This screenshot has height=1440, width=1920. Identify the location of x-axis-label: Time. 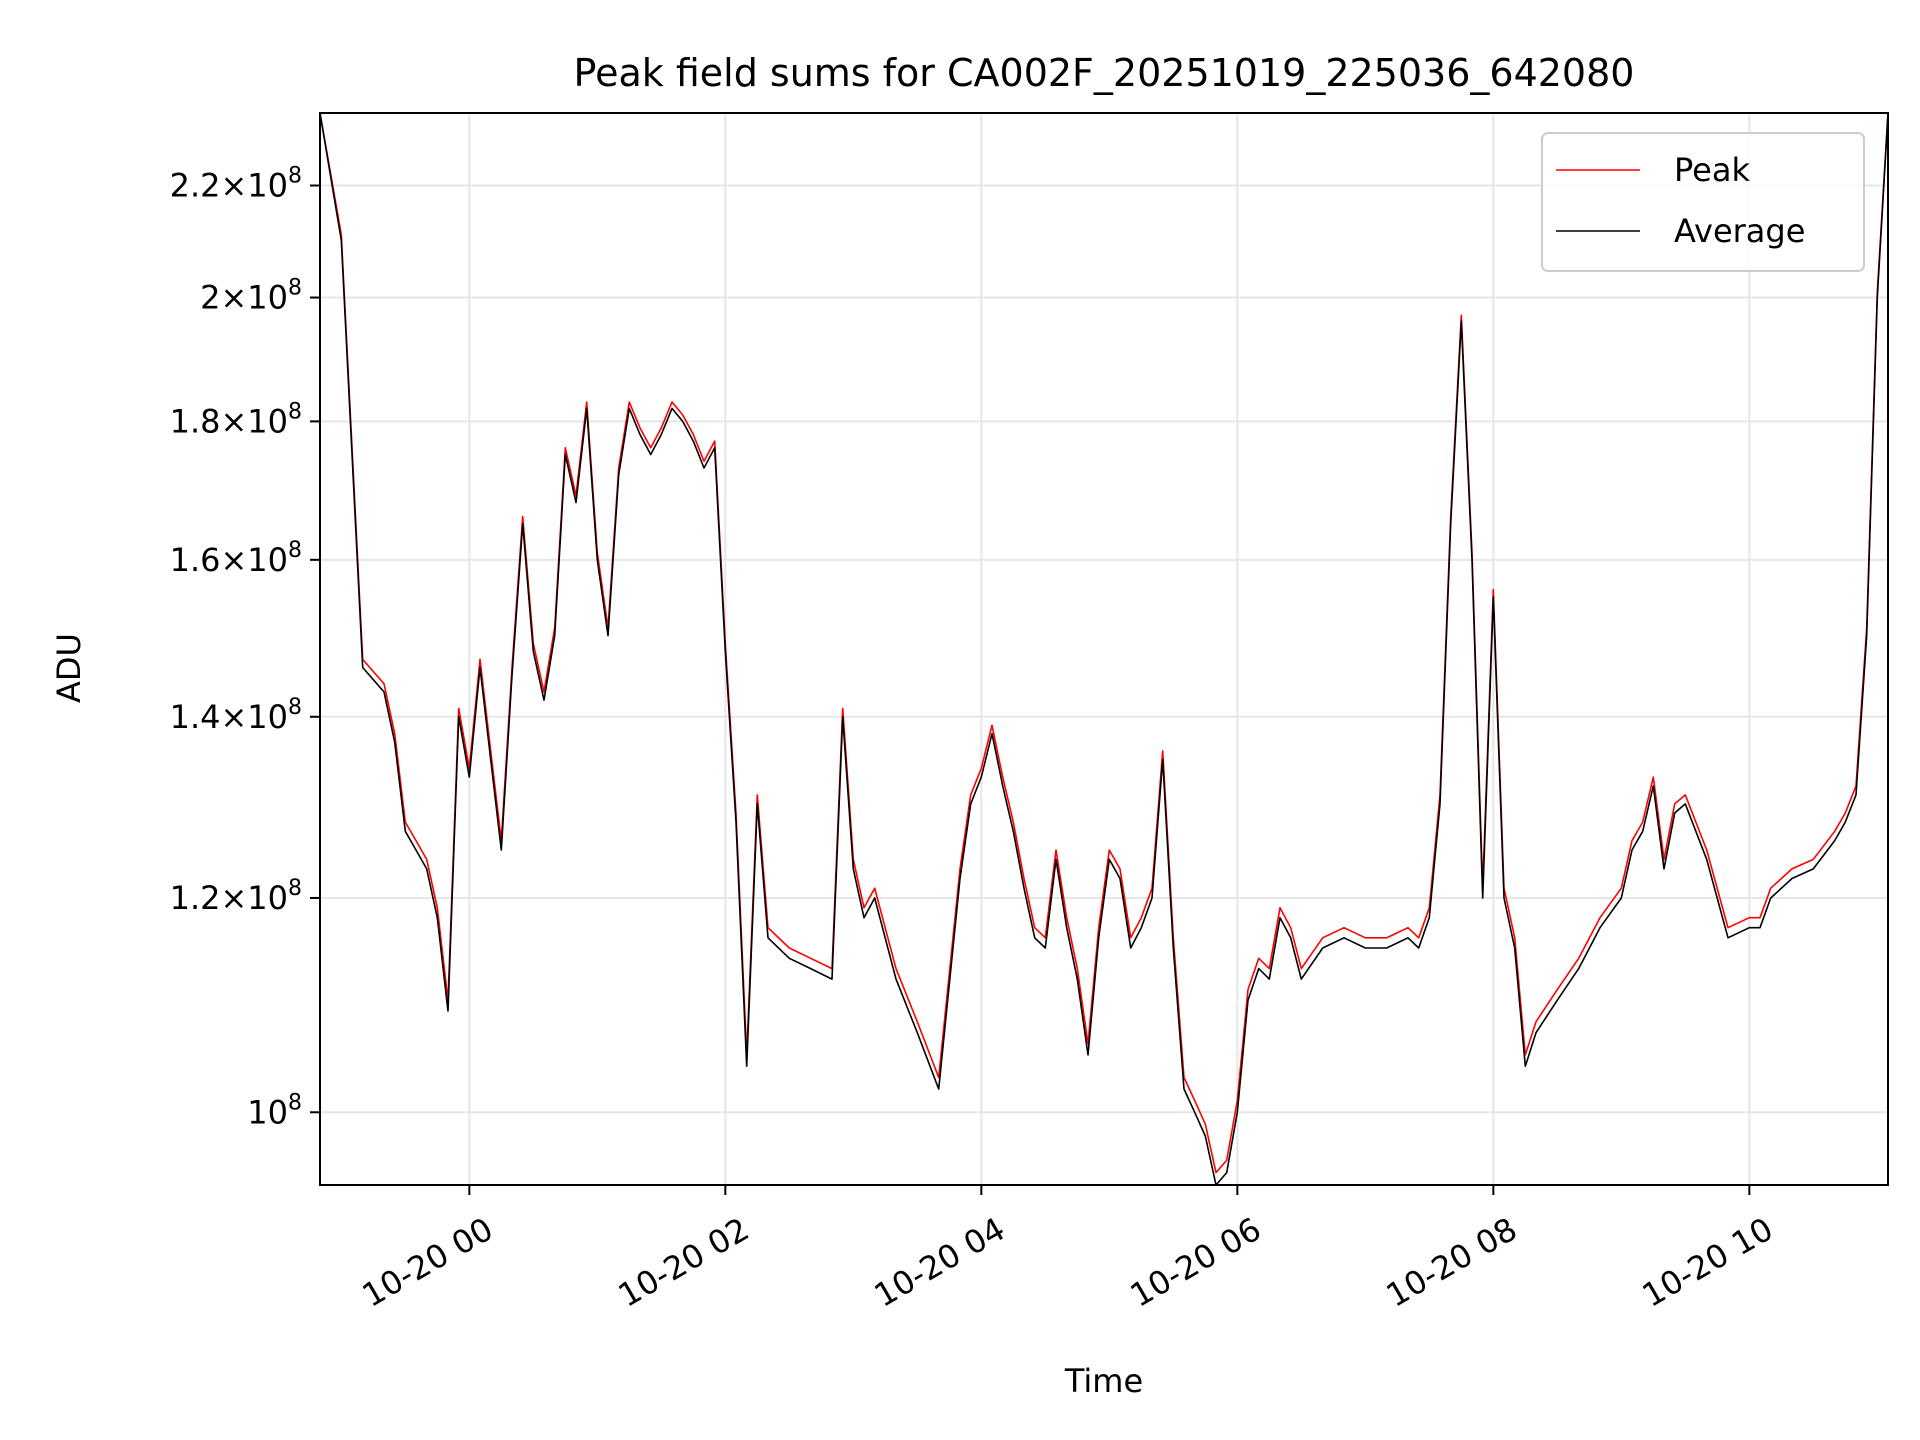
(1103, 1381).